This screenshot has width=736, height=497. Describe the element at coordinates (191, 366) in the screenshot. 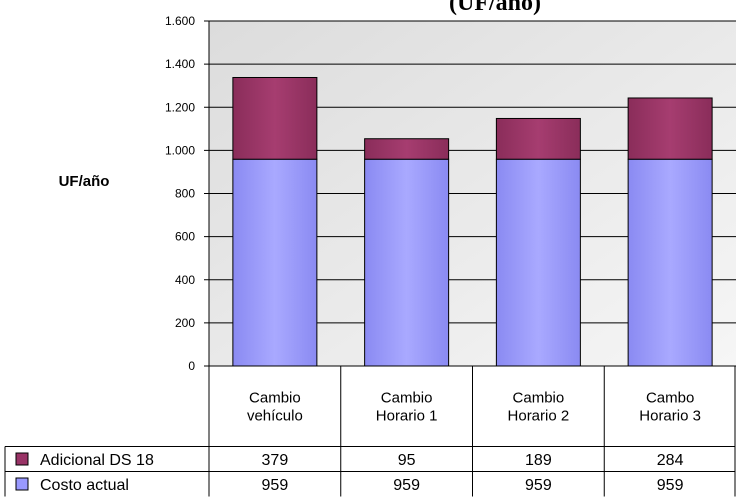

I see `y-tick-label: 0` at that location.